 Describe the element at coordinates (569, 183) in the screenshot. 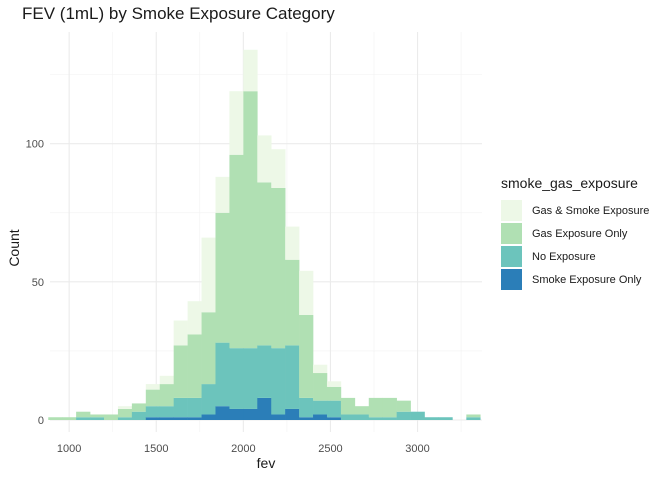

I see `legend-title: smoke_gas_exposure` at that location.